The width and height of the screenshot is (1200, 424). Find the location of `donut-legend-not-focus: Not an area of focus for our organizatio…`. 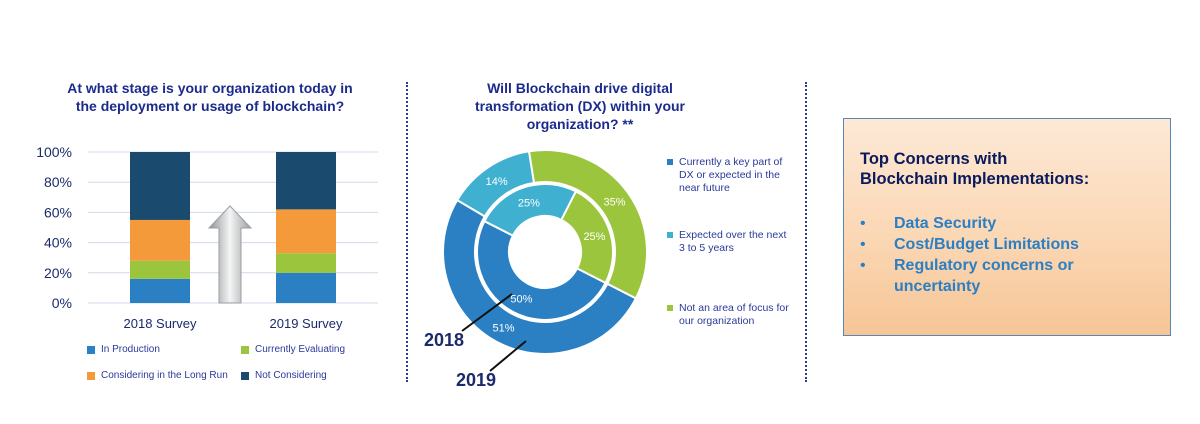

donut-legend-not-focus: Not an area of focus for our organizatio… is located at coordinates (728, 315).